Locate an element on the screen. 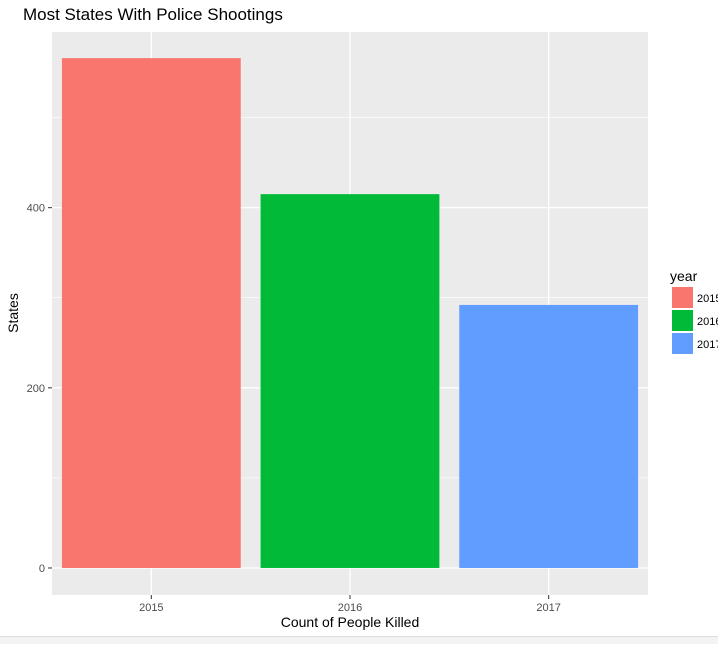 The image size is (718, 648). legend-label-2017: 2017 is located at coordinates (707, 345).